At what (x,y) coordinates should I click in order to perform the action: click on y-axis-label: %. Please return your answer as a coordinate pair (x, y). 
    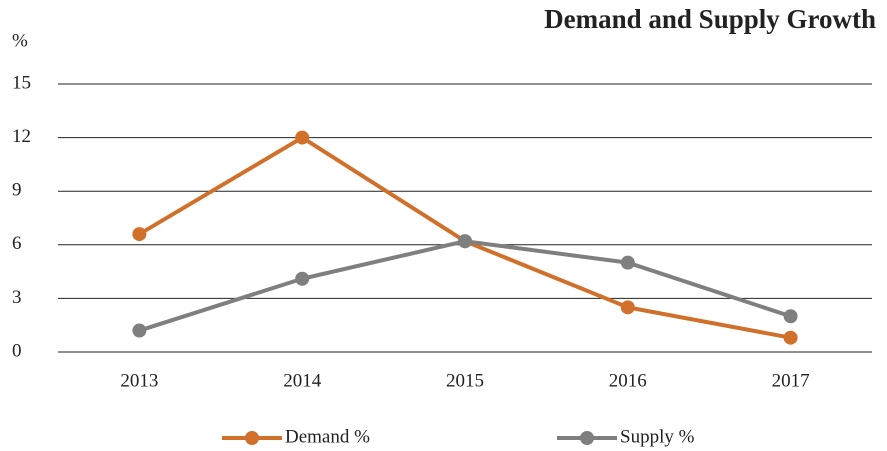
    Looking at the image, I should click on (20, 40).